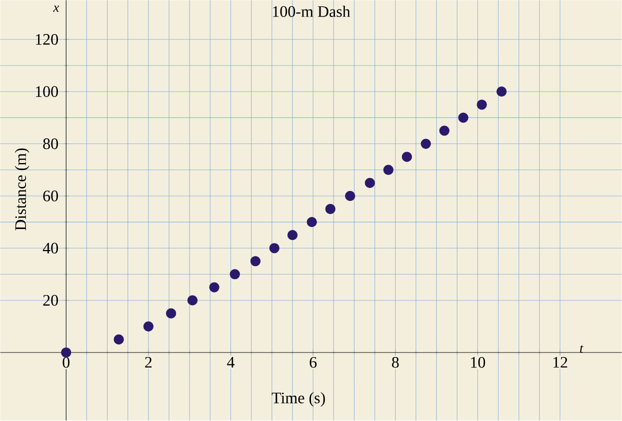 The image size is (622, 421). I want to click on x-tick-label: 12, so click(560, 362).